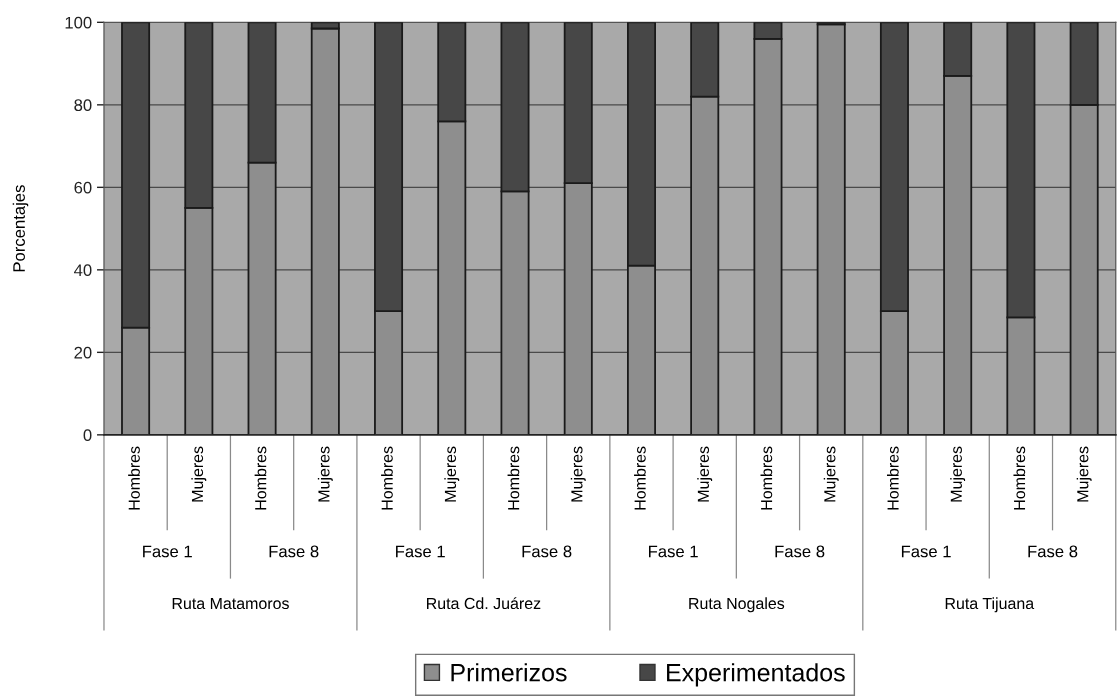 The image size is (1118, 698). Describe the element at coordinates (509, 672) in the screenshot. I see `legend-label: Primerizos` at that location.